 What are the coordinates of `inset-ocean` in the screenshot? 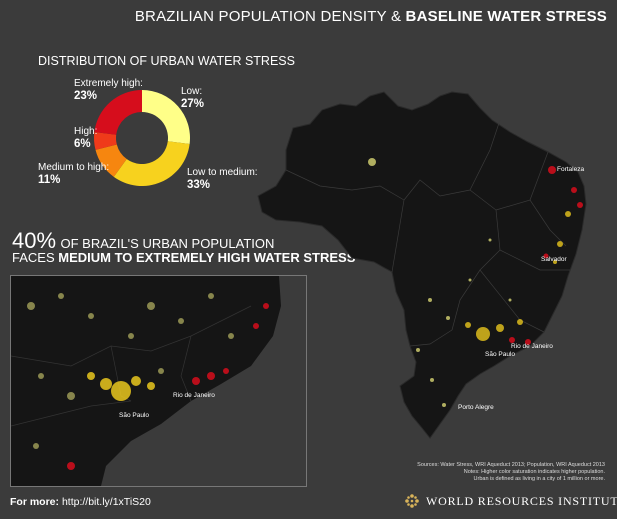 It's located at (203, 381).